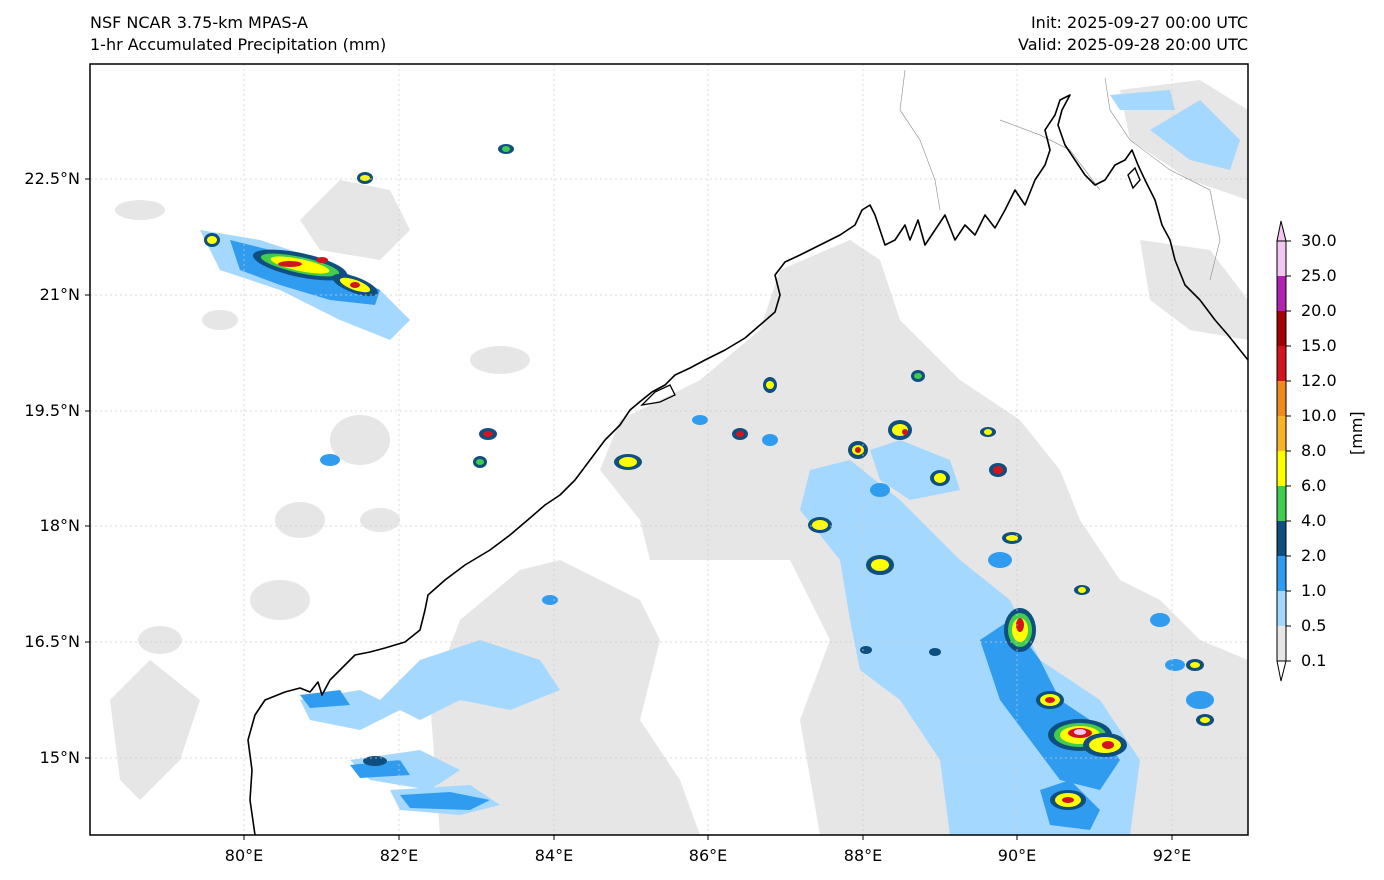  What do you see at coordinates (1319, 275) in the screenshot?
I see `colorbar-tick-label: 25.0` at bounding box center [1319, 275].